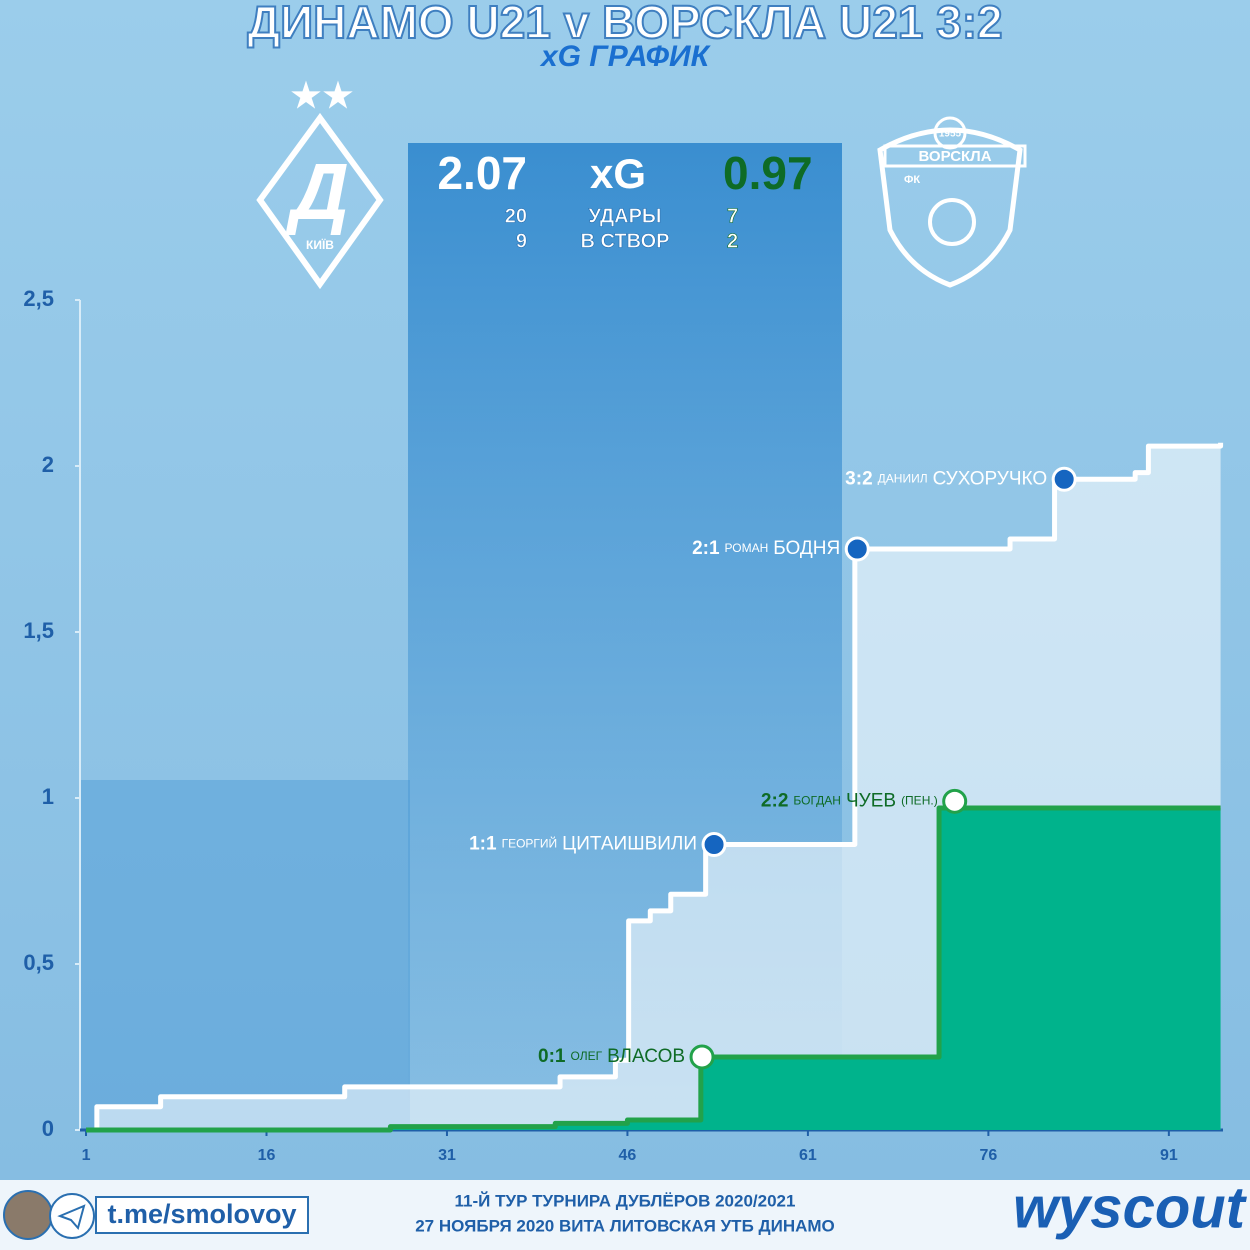 The width and height of the screenshot is (1250, 1250). I want to click on crest, so click(950, 207).